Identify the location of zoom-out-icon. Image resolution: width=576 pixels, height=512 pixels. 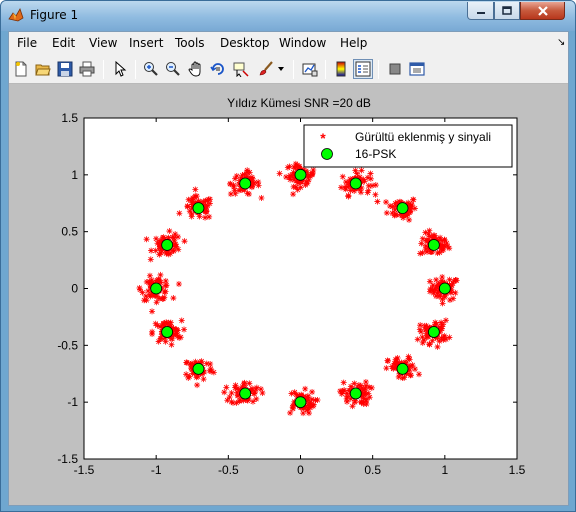
(173, 69).